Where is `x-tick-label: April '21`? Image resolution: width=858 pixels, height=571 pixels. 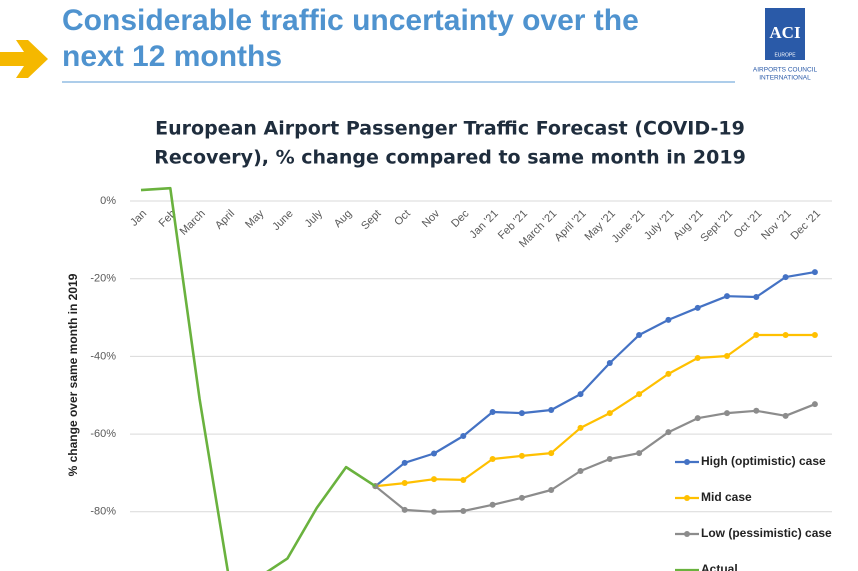
x-tick-label: April '21 is located at coordinates (570, 226).